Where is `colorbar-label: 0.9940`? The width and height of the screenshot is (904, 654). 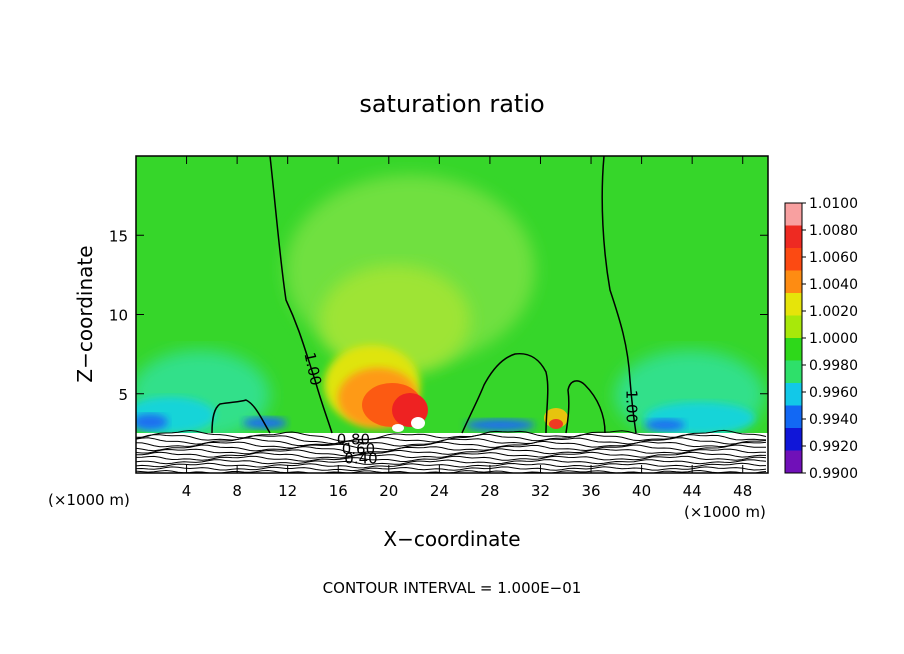 colorbar-label: 0.9940 is located at coordinates (833, 420).